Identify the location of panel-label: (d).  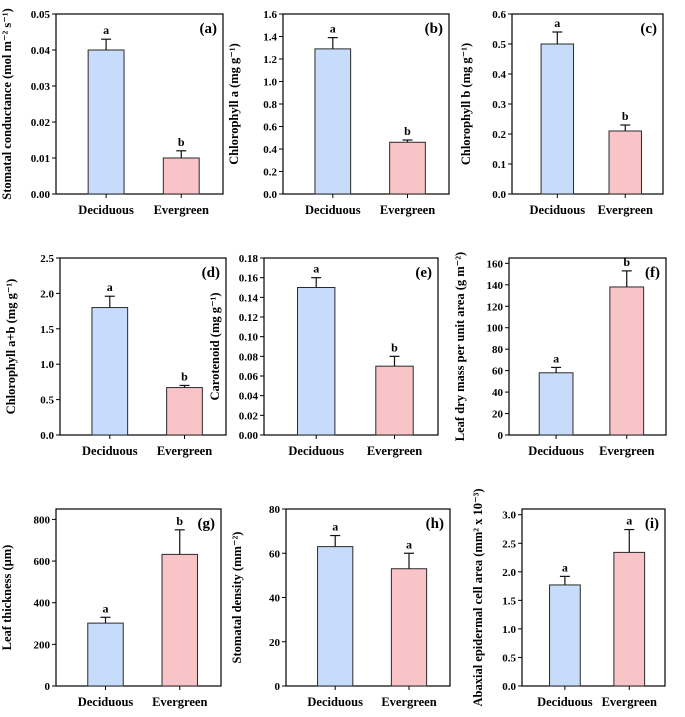
(211, 273).